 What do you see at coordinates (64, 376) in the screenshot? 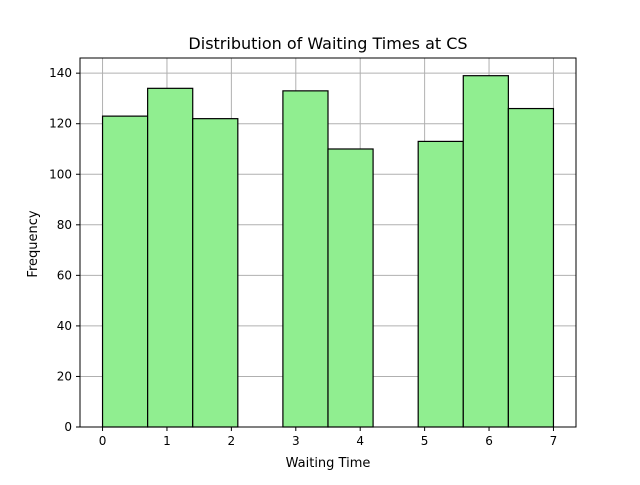
I see `y-tick-label: 20` at bounding box center [64, 376].